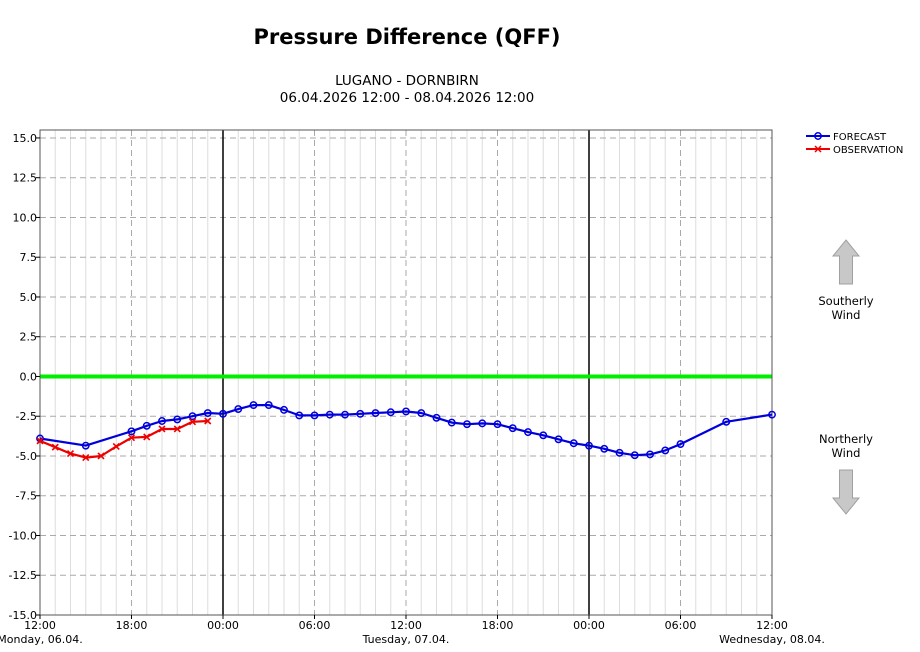 The image size is (920, 652). What do you see at coordinates (406, 37) in the screenshot?
I see `chart-title: Pressure Difference (QFF)` at bounding box center [406, 37].